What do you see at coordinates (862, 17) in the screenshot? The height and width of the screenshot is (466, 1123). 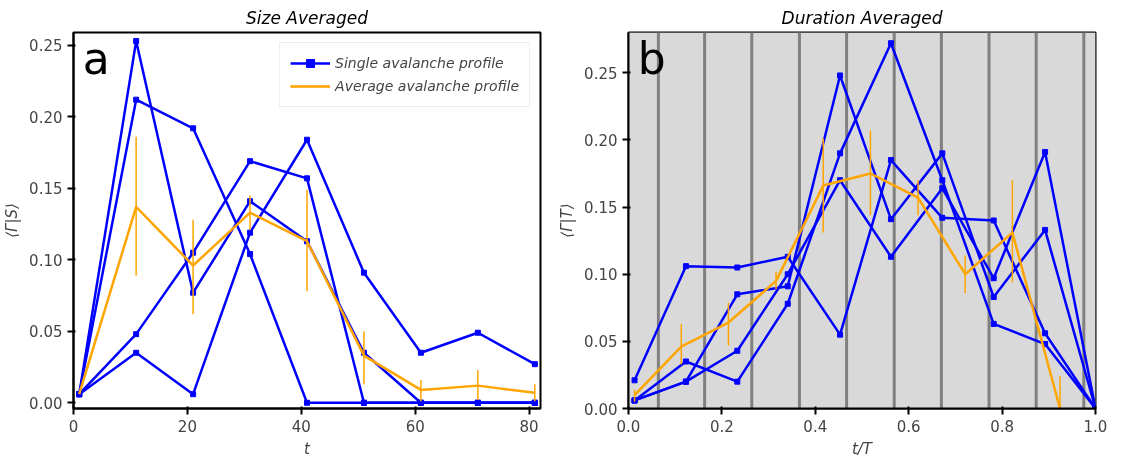 I see `chart-title: Duration Averaged` at bounding box center [862, 17].